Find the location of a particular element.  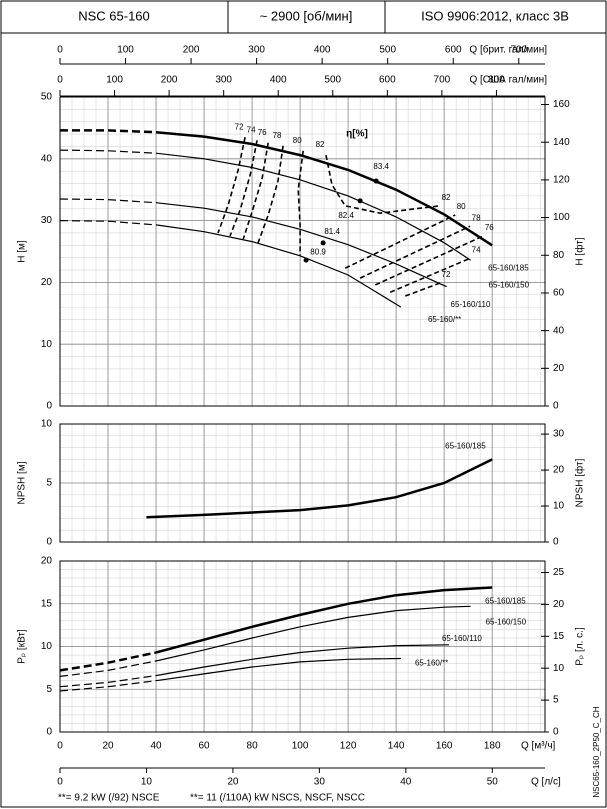

y2-tick-label: 60 is located at coordinates (559, 293).